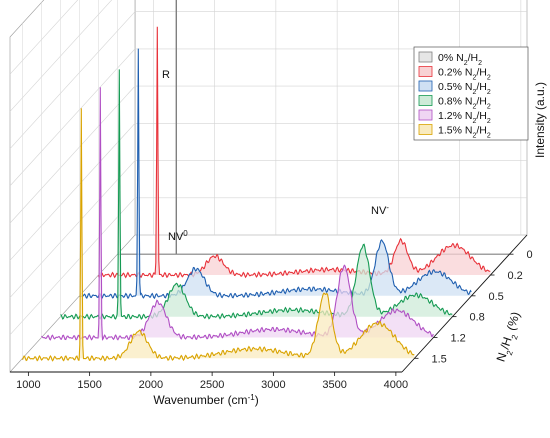 This screenshot has height=438, width=550. I want to click on legend-entry: 1.5% N2/H2, so click(454, 132).